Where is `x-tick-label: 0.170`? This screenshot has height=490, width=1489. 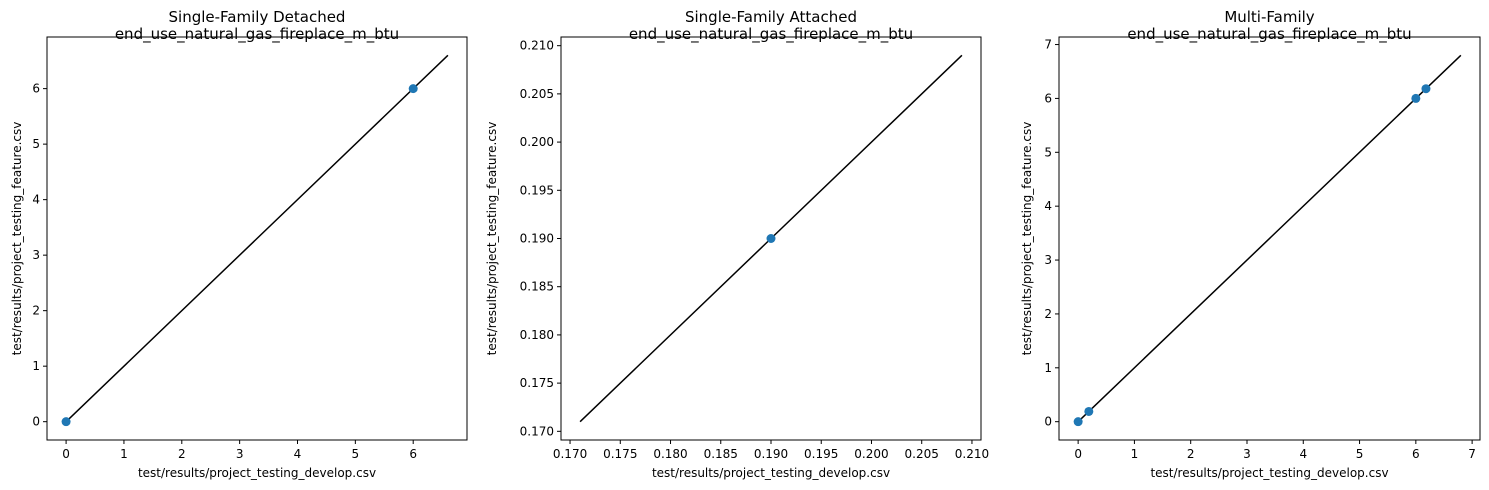
x-tick-label: 0.170 is located at coordinates (570, 454).